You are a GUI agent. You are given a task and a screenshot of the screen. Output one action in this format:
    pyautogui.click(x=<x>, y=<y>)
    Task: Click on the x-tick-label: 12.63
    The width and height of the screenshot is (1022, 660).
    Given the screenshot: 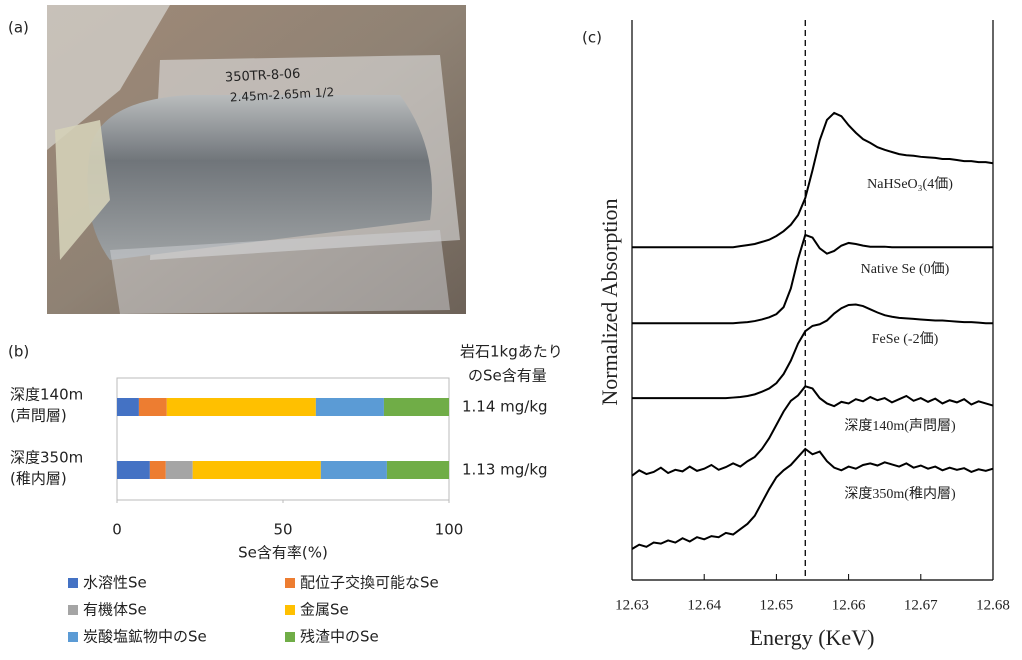 What is the action you would take?
    pyautogui.click(x=632, y=605)
    